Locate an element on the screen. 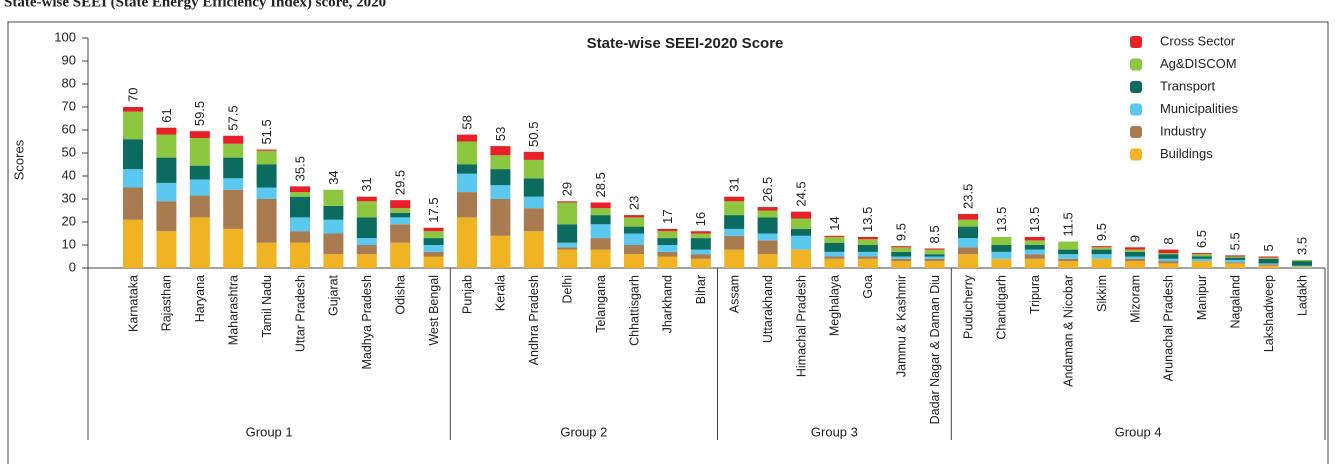 This screenshot has height=469, width=1335. x-tick-label: Rajasthan is located at coordinates (167, 303).